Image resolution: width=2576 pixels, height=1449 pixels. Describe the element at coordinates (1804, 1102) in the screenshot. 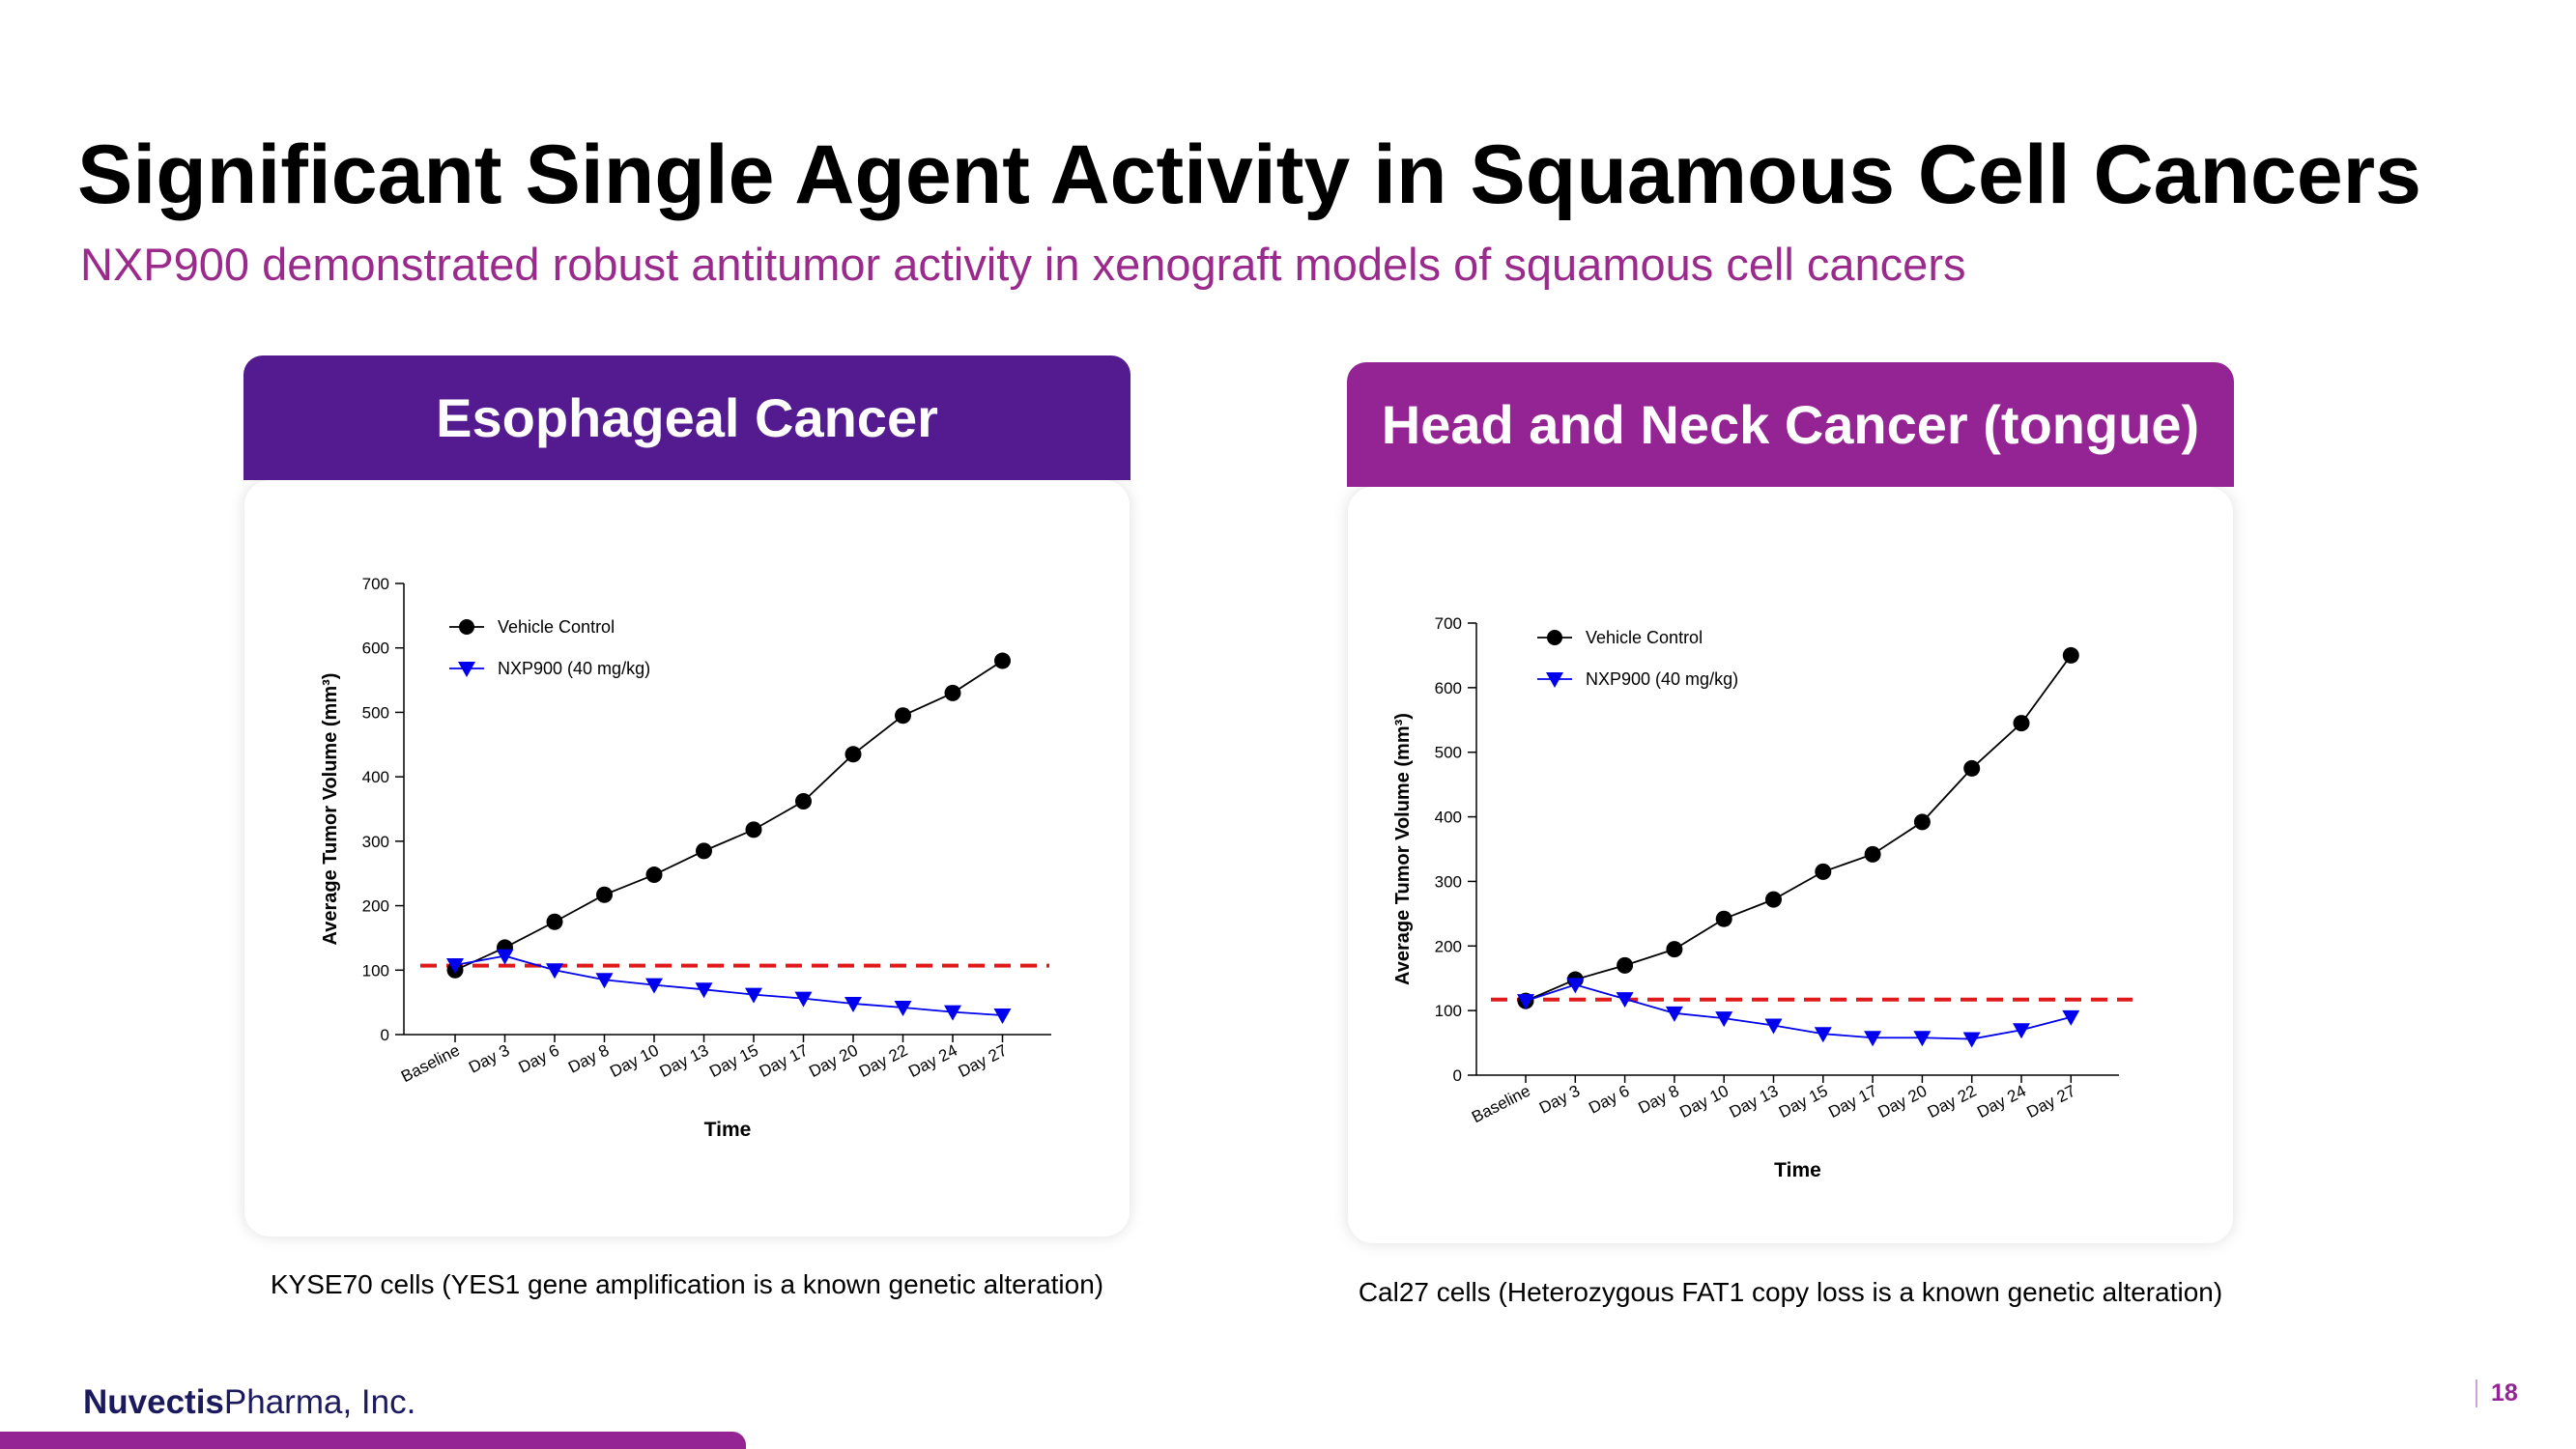

I see `x-tick-label: Day 15` at that location.